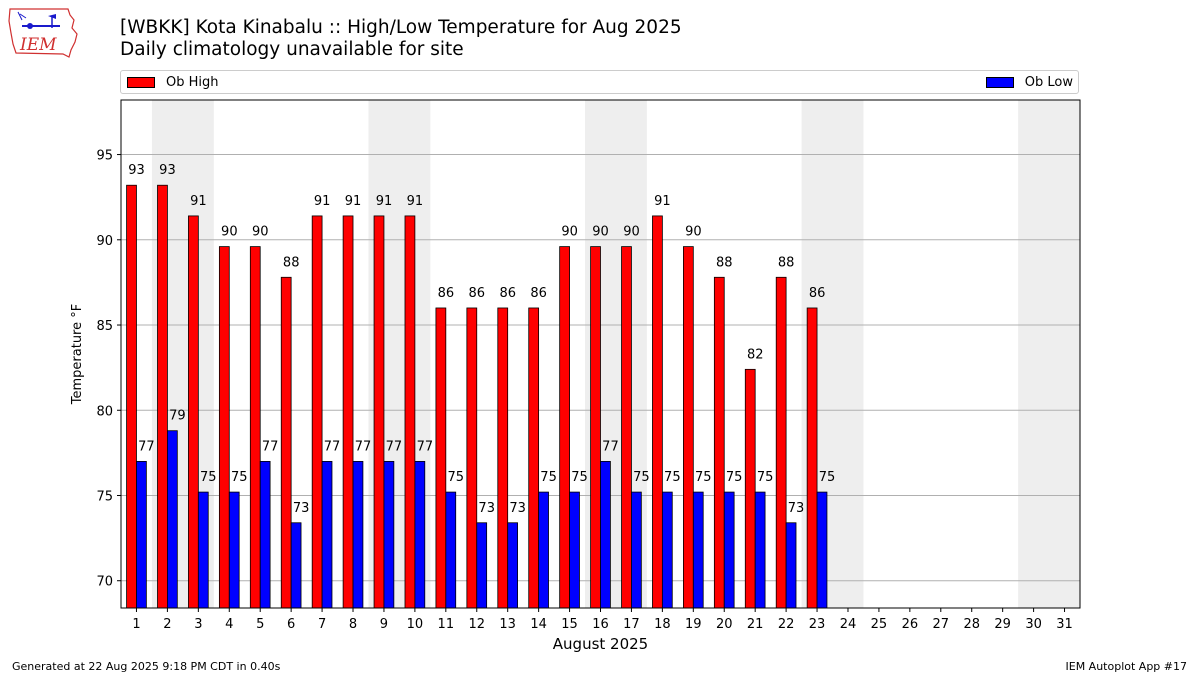 The image size is (1200, 675). Describe the element at coordinates (384, 624) in the screenshot. I see `x-tick-label: 9` at that location.